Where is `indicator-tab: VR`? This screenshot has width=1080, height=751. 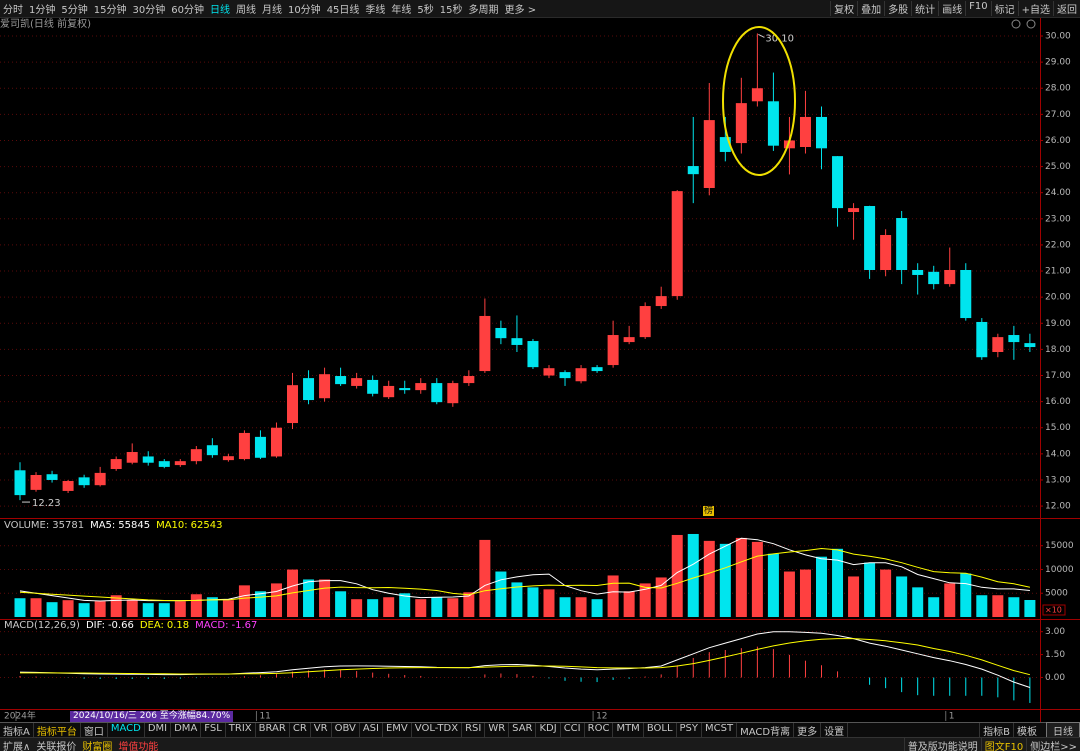
indicator-tab: VR is located at coordinates (321, 730).